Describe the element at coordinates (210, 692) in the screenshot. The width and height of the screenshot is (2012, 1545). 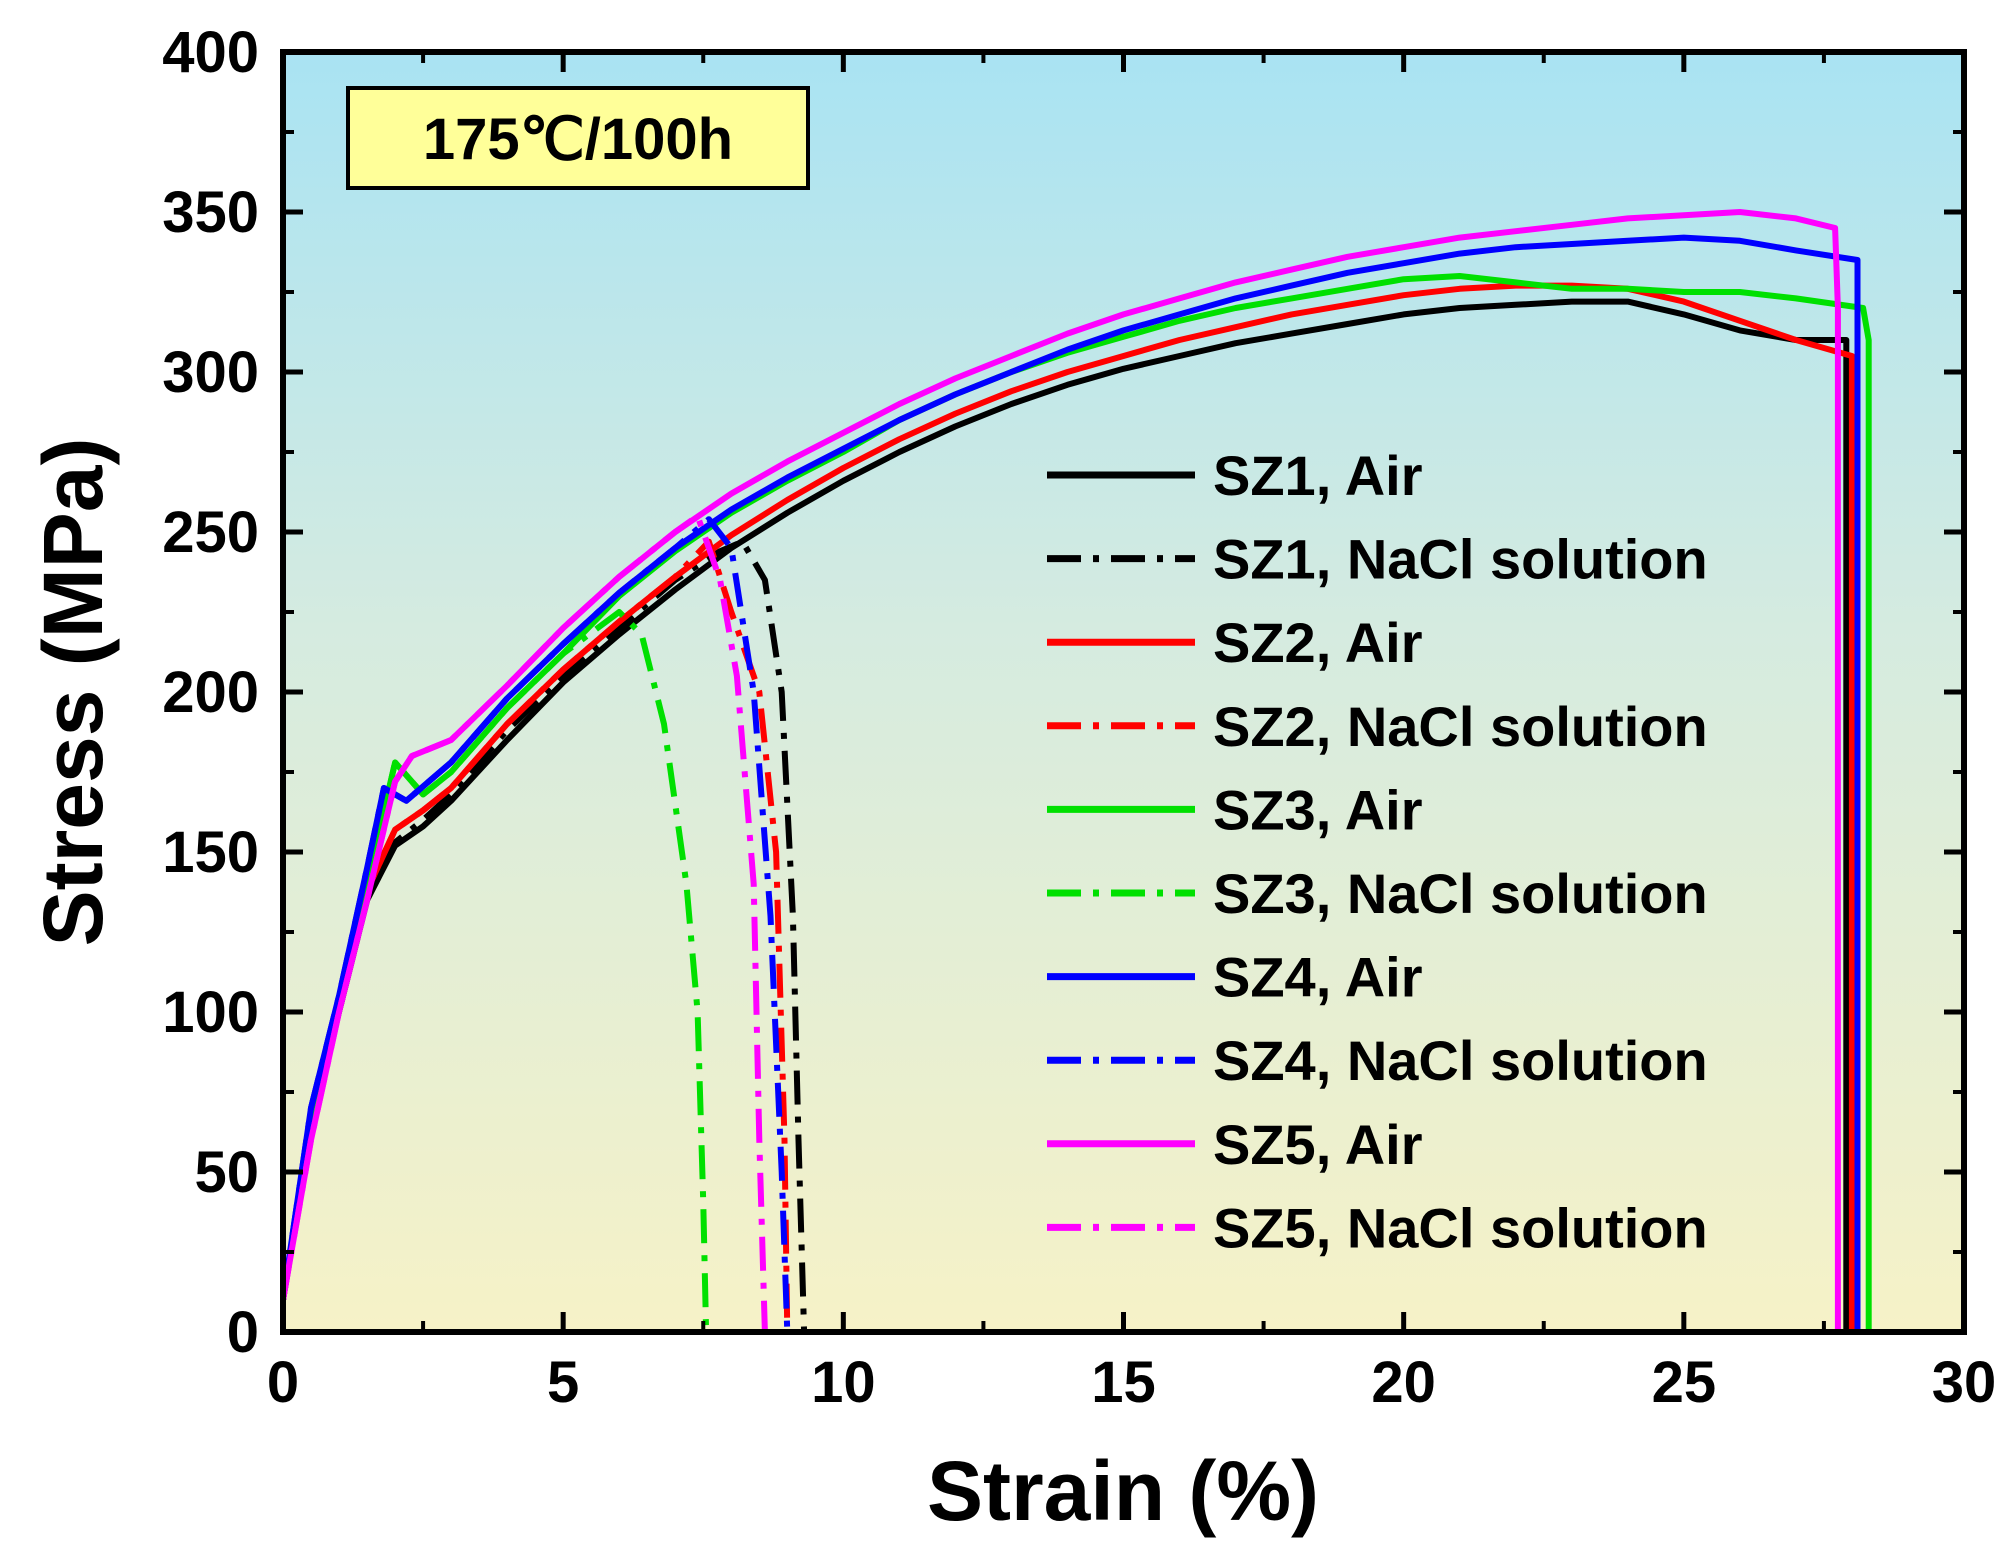
I see `y-tick-label: 200` at that location.